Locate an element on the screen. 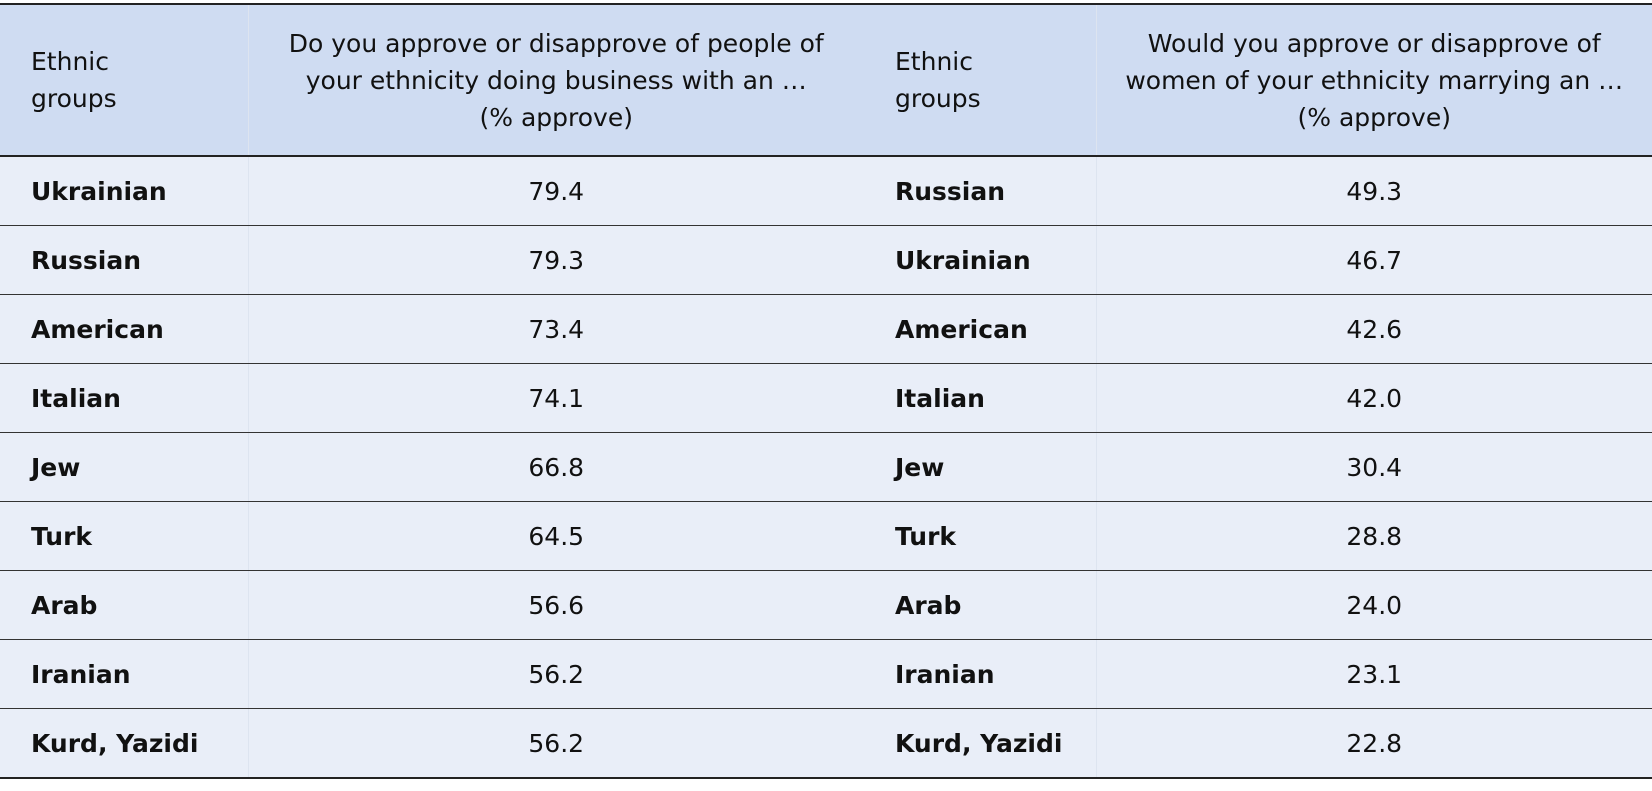  table-row: Italian 74.1 Italian 42.0 is located at coordinates (826, 398).